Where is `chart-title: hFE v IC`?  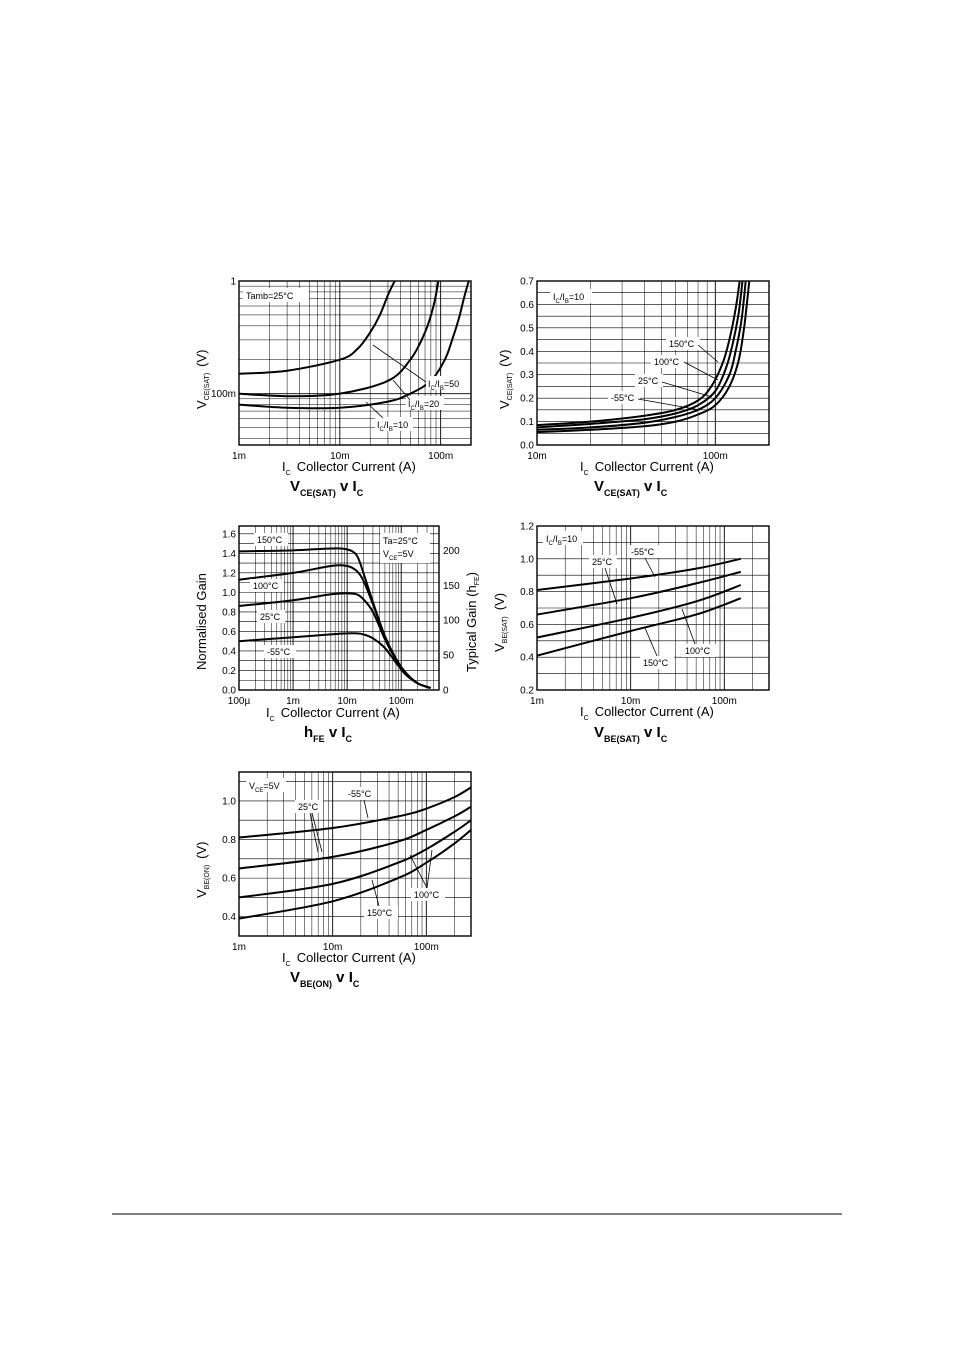 chart-title: hFE v IC is located at coordinates (328, 734).